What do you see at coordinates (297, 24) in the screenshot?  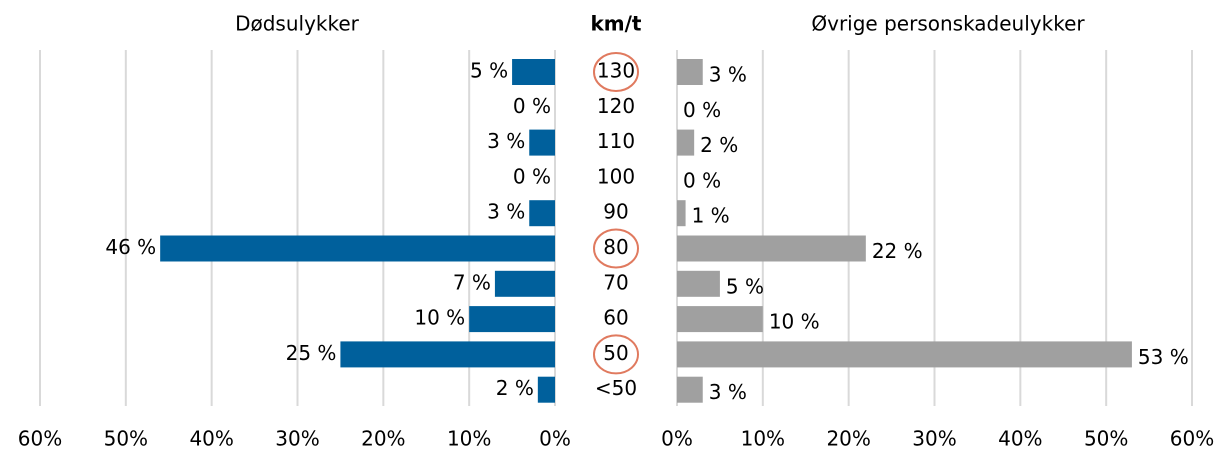 I see `left-title: Dødsulykker` at bounding box center [297, 24].